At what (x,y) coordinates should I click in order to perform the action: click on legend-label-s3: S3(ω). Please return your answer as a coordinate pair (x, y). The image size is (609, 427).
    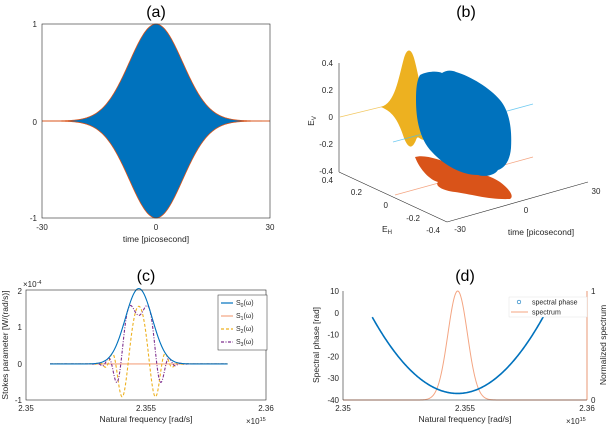
    Looking at the image, I should click on (245, 343).